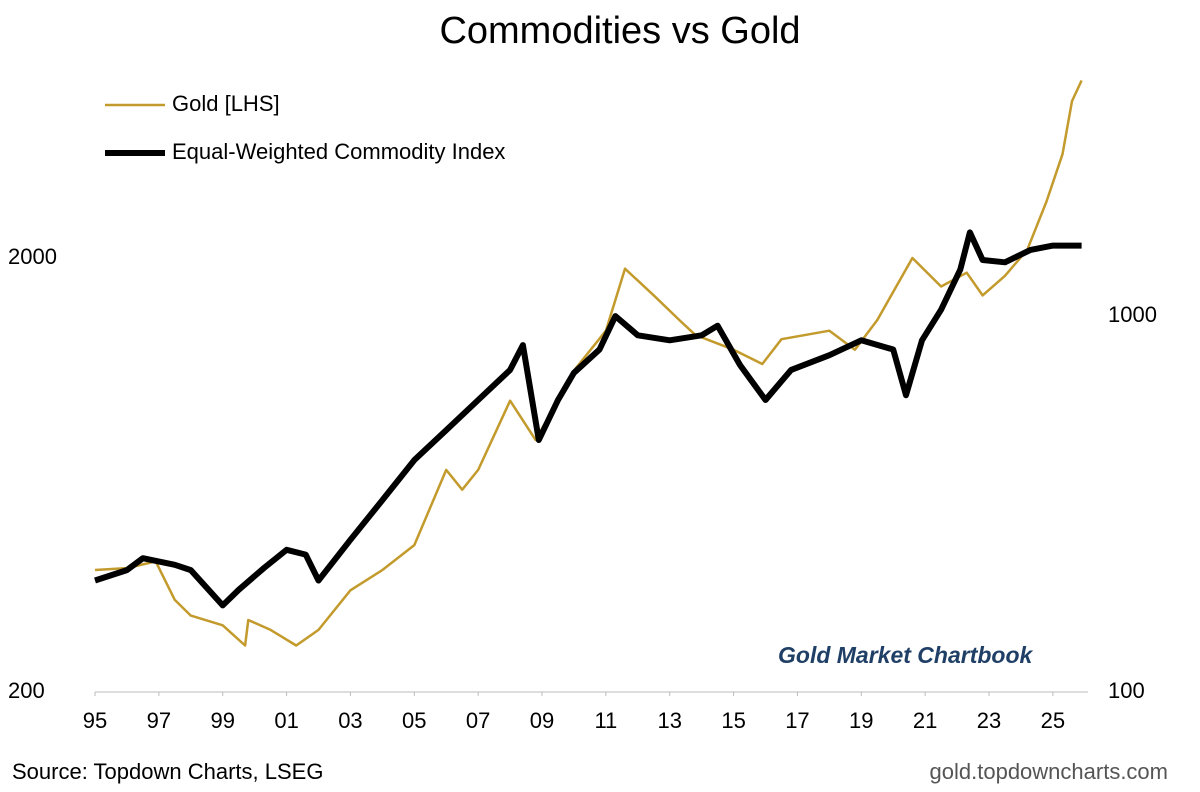  I want to click on legend-label: Equal-Weighted Commodity Index, so click(338, 151).